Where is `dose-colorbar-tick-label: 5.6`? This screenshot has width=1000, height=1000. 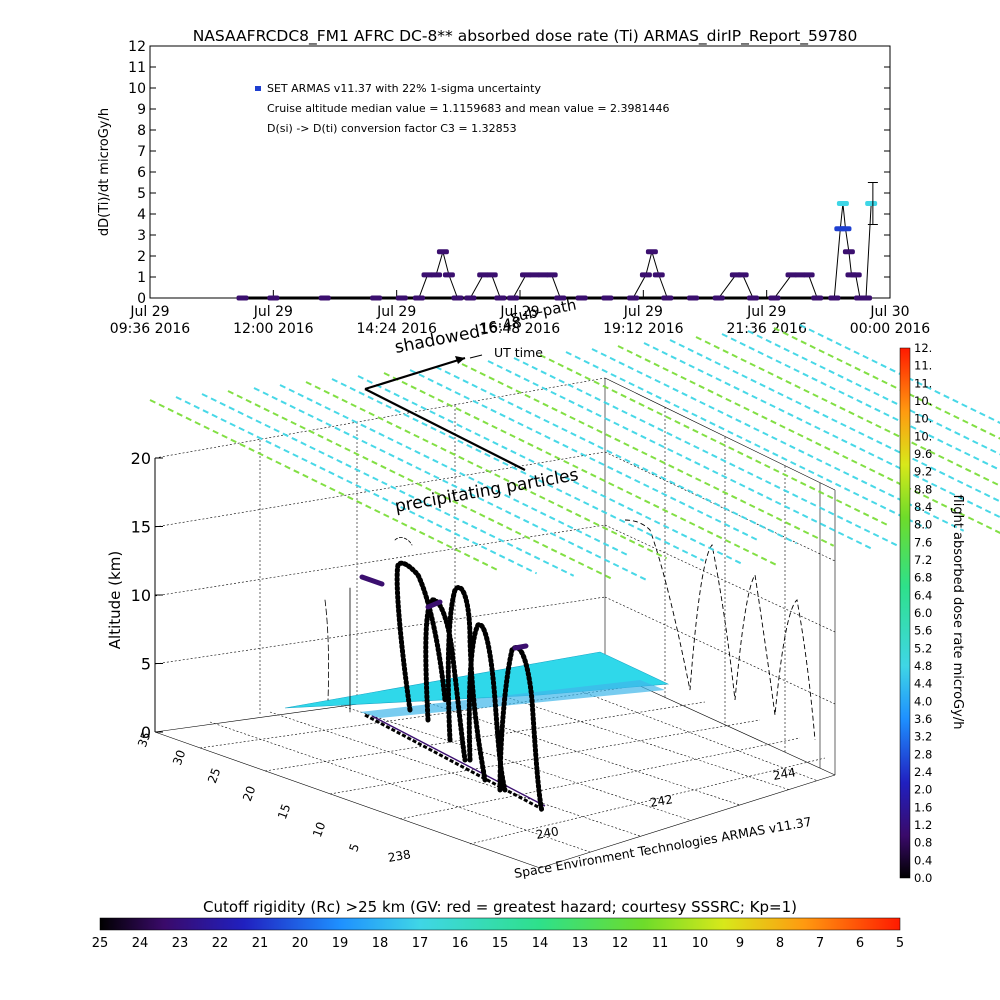 dose-colorbar-tick-label: 5.6 is located at coordinates (923, 631).